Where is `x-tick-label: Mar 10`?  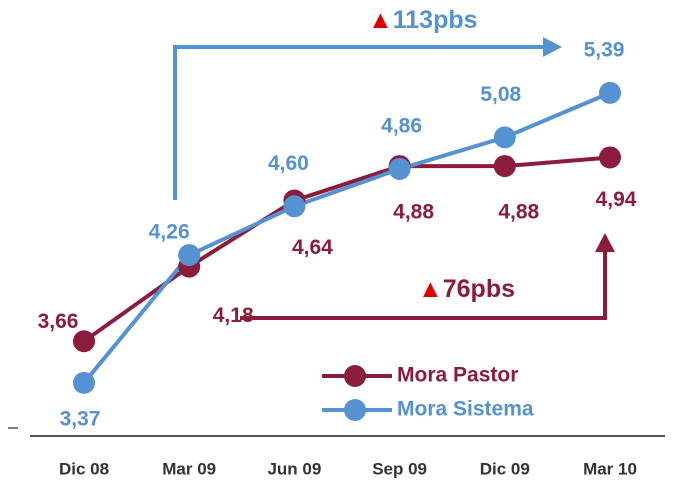 x-tick-label: Mar 10 is located at coordinates (610, 468).